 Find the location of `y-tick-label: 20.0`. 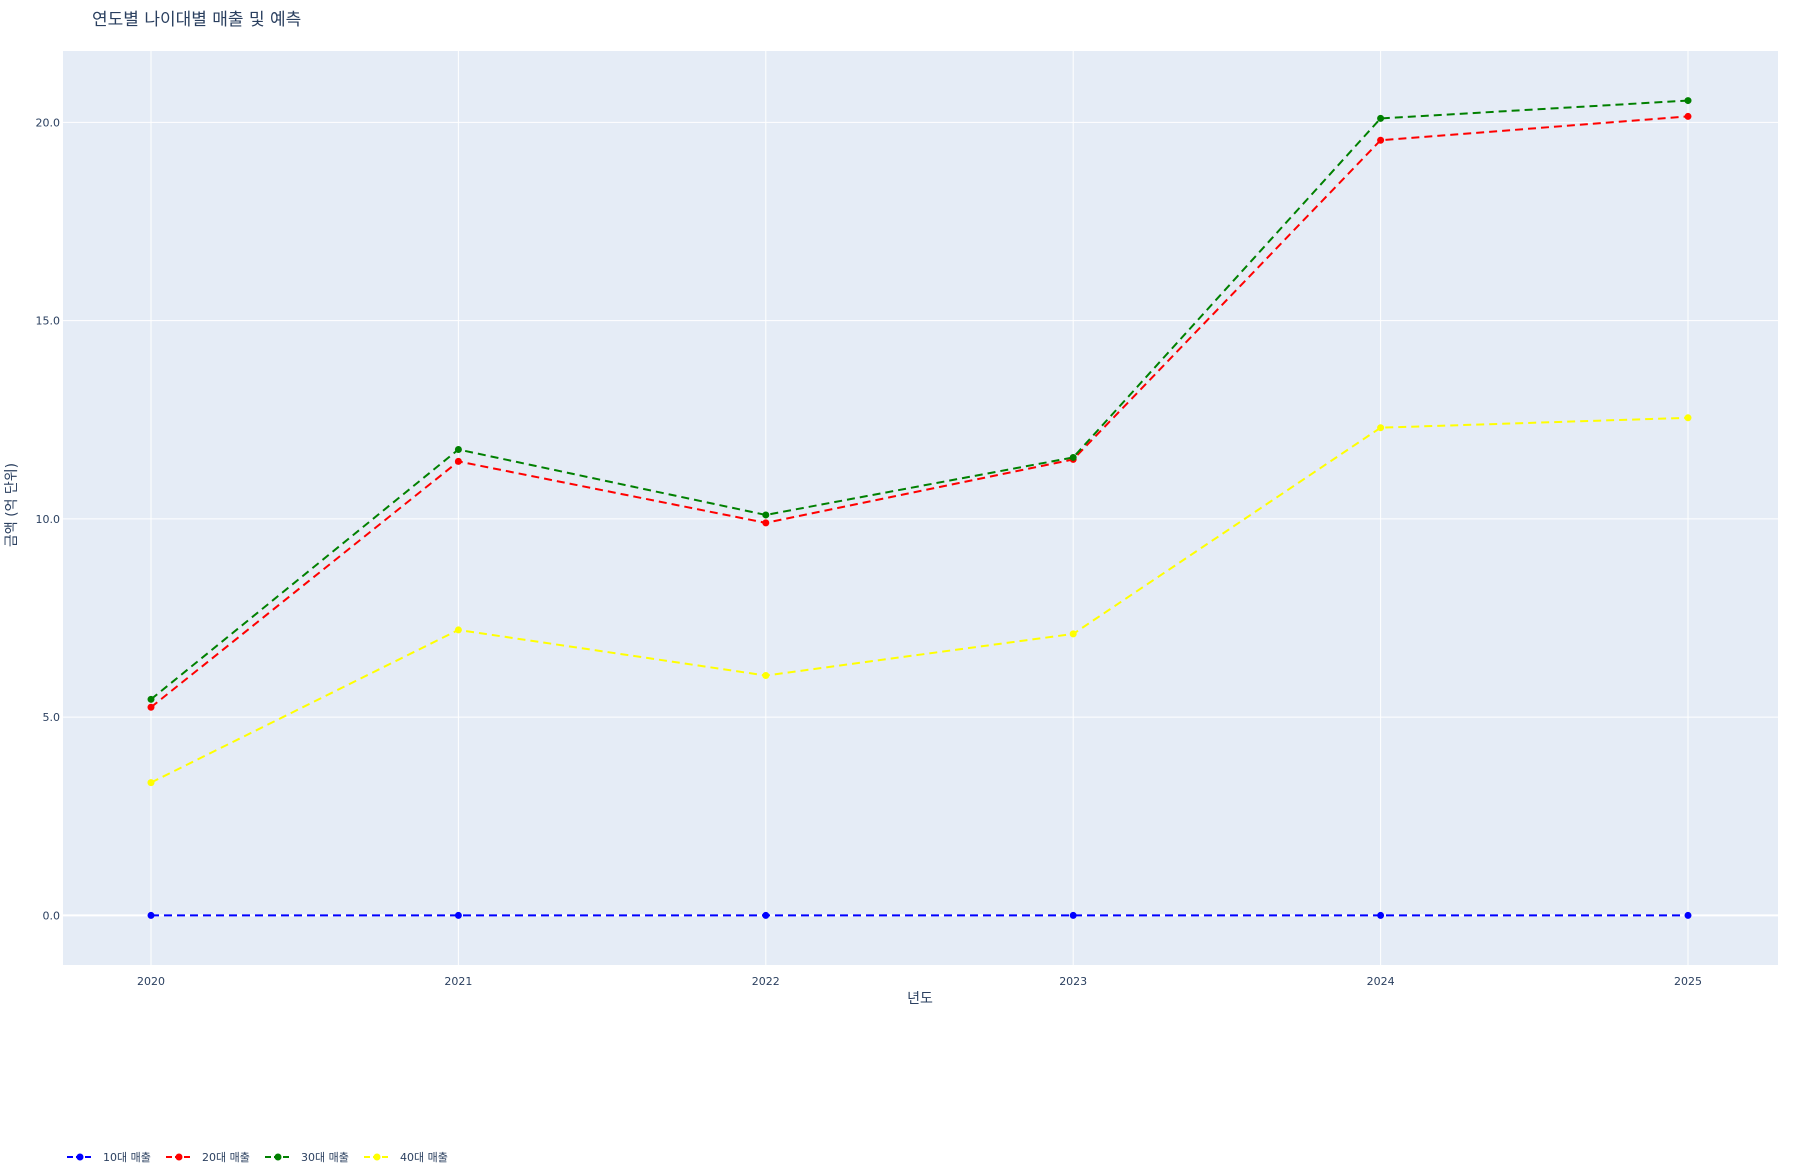

y-tick-label: 20.0 is located at coordinates (48, 122).